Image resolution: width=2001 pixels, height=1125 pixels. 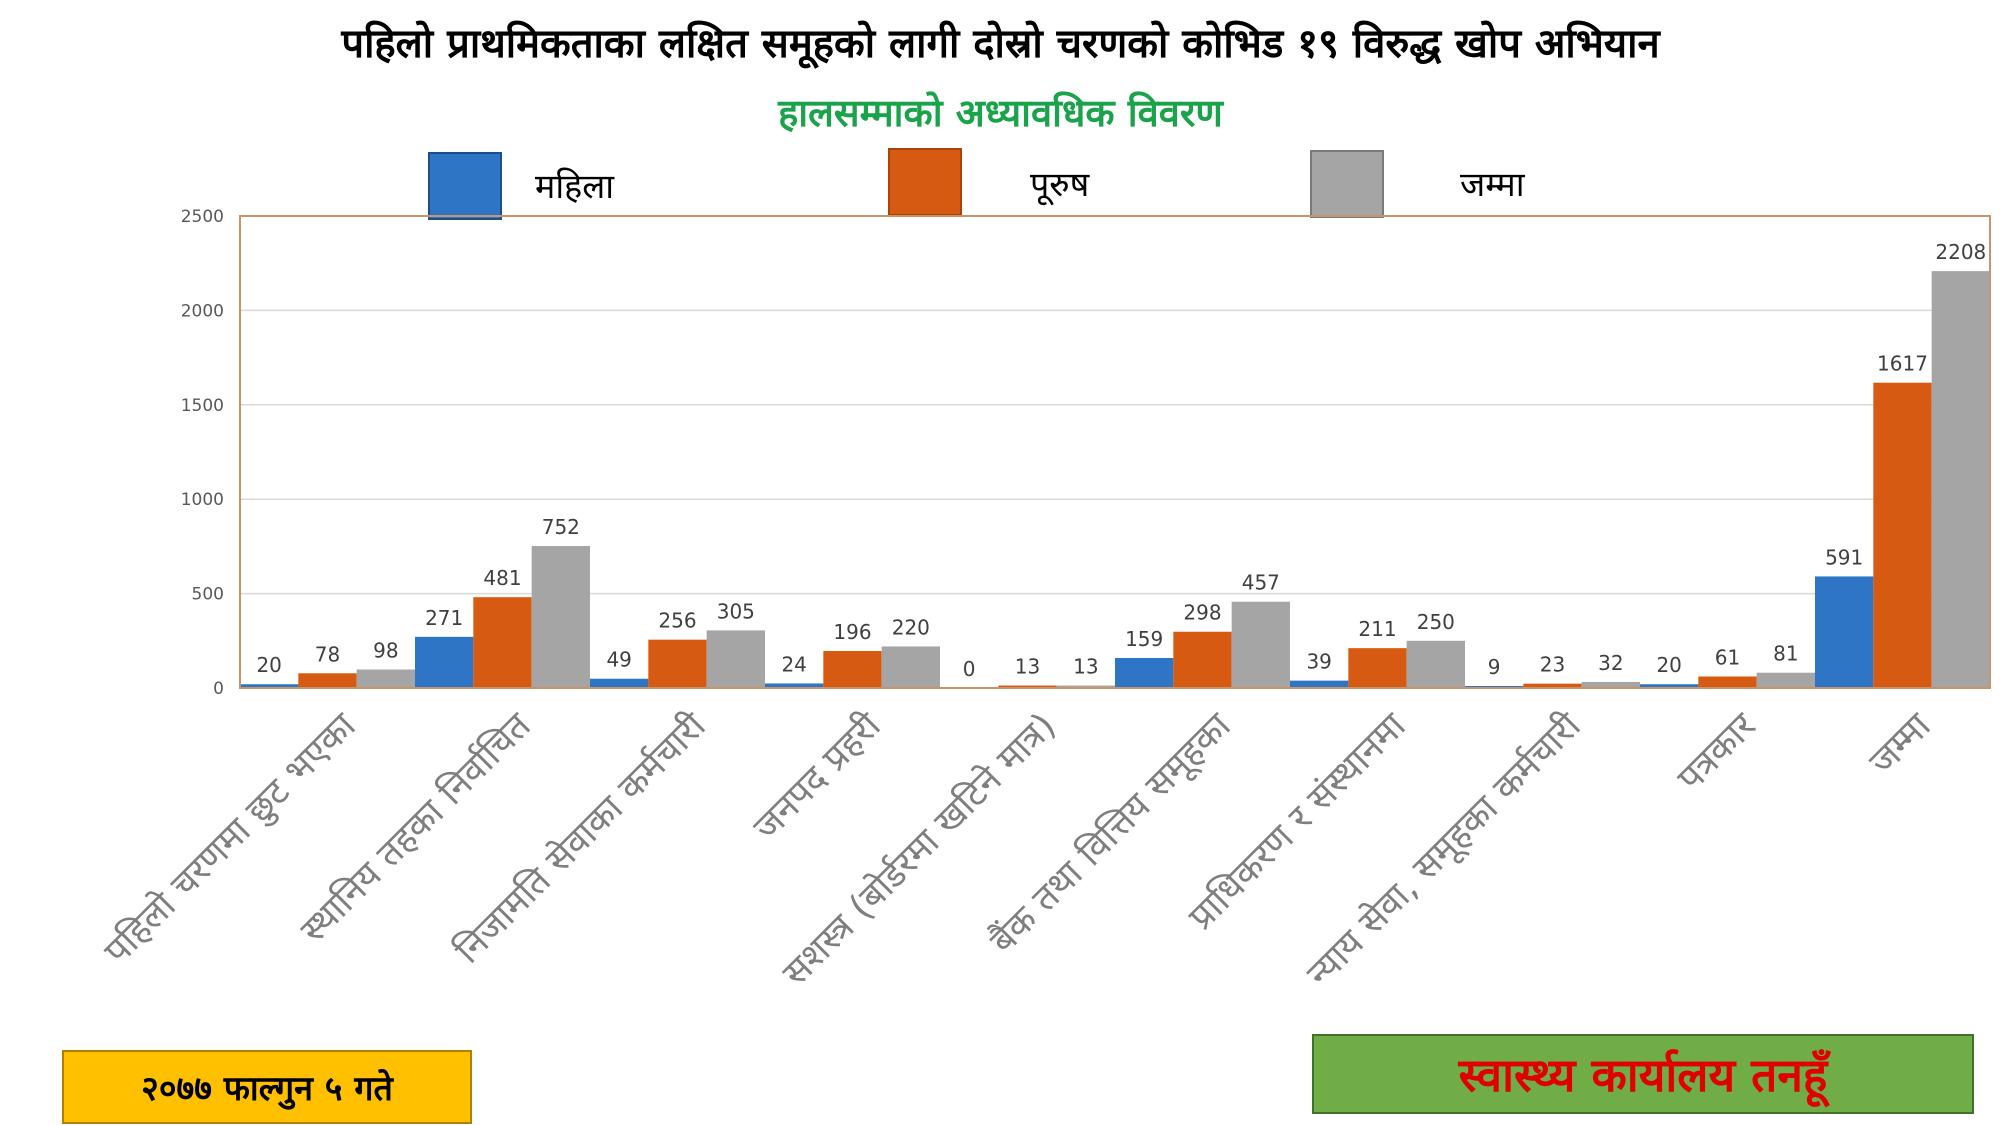 What do you see at coordinates (1060, 185) in the screenshot?
I see `legend-label-male: पूरुष` at bounding box center [1060, 185].